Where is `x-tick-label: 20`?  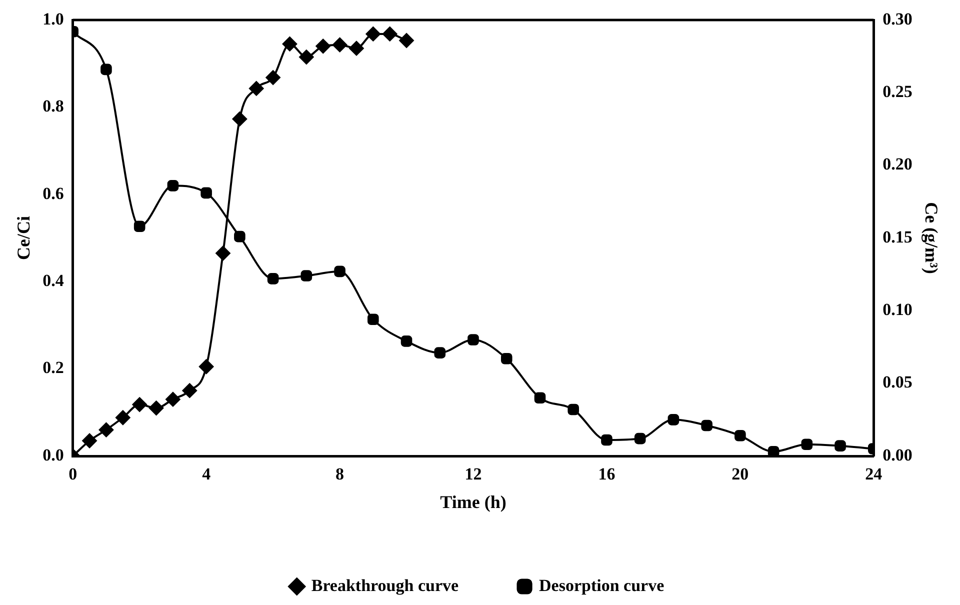 x-tick-label: 20 is located at coordinates (740, 474).